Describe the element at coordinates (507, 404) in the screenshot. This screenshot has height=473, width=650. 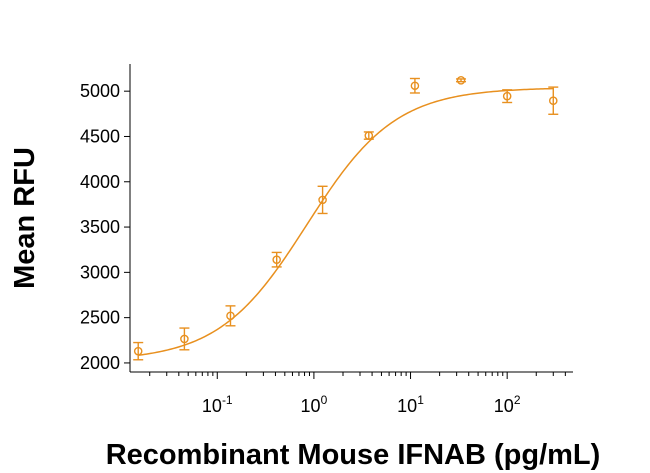
I see `x-tick-label: 10²` at that location.